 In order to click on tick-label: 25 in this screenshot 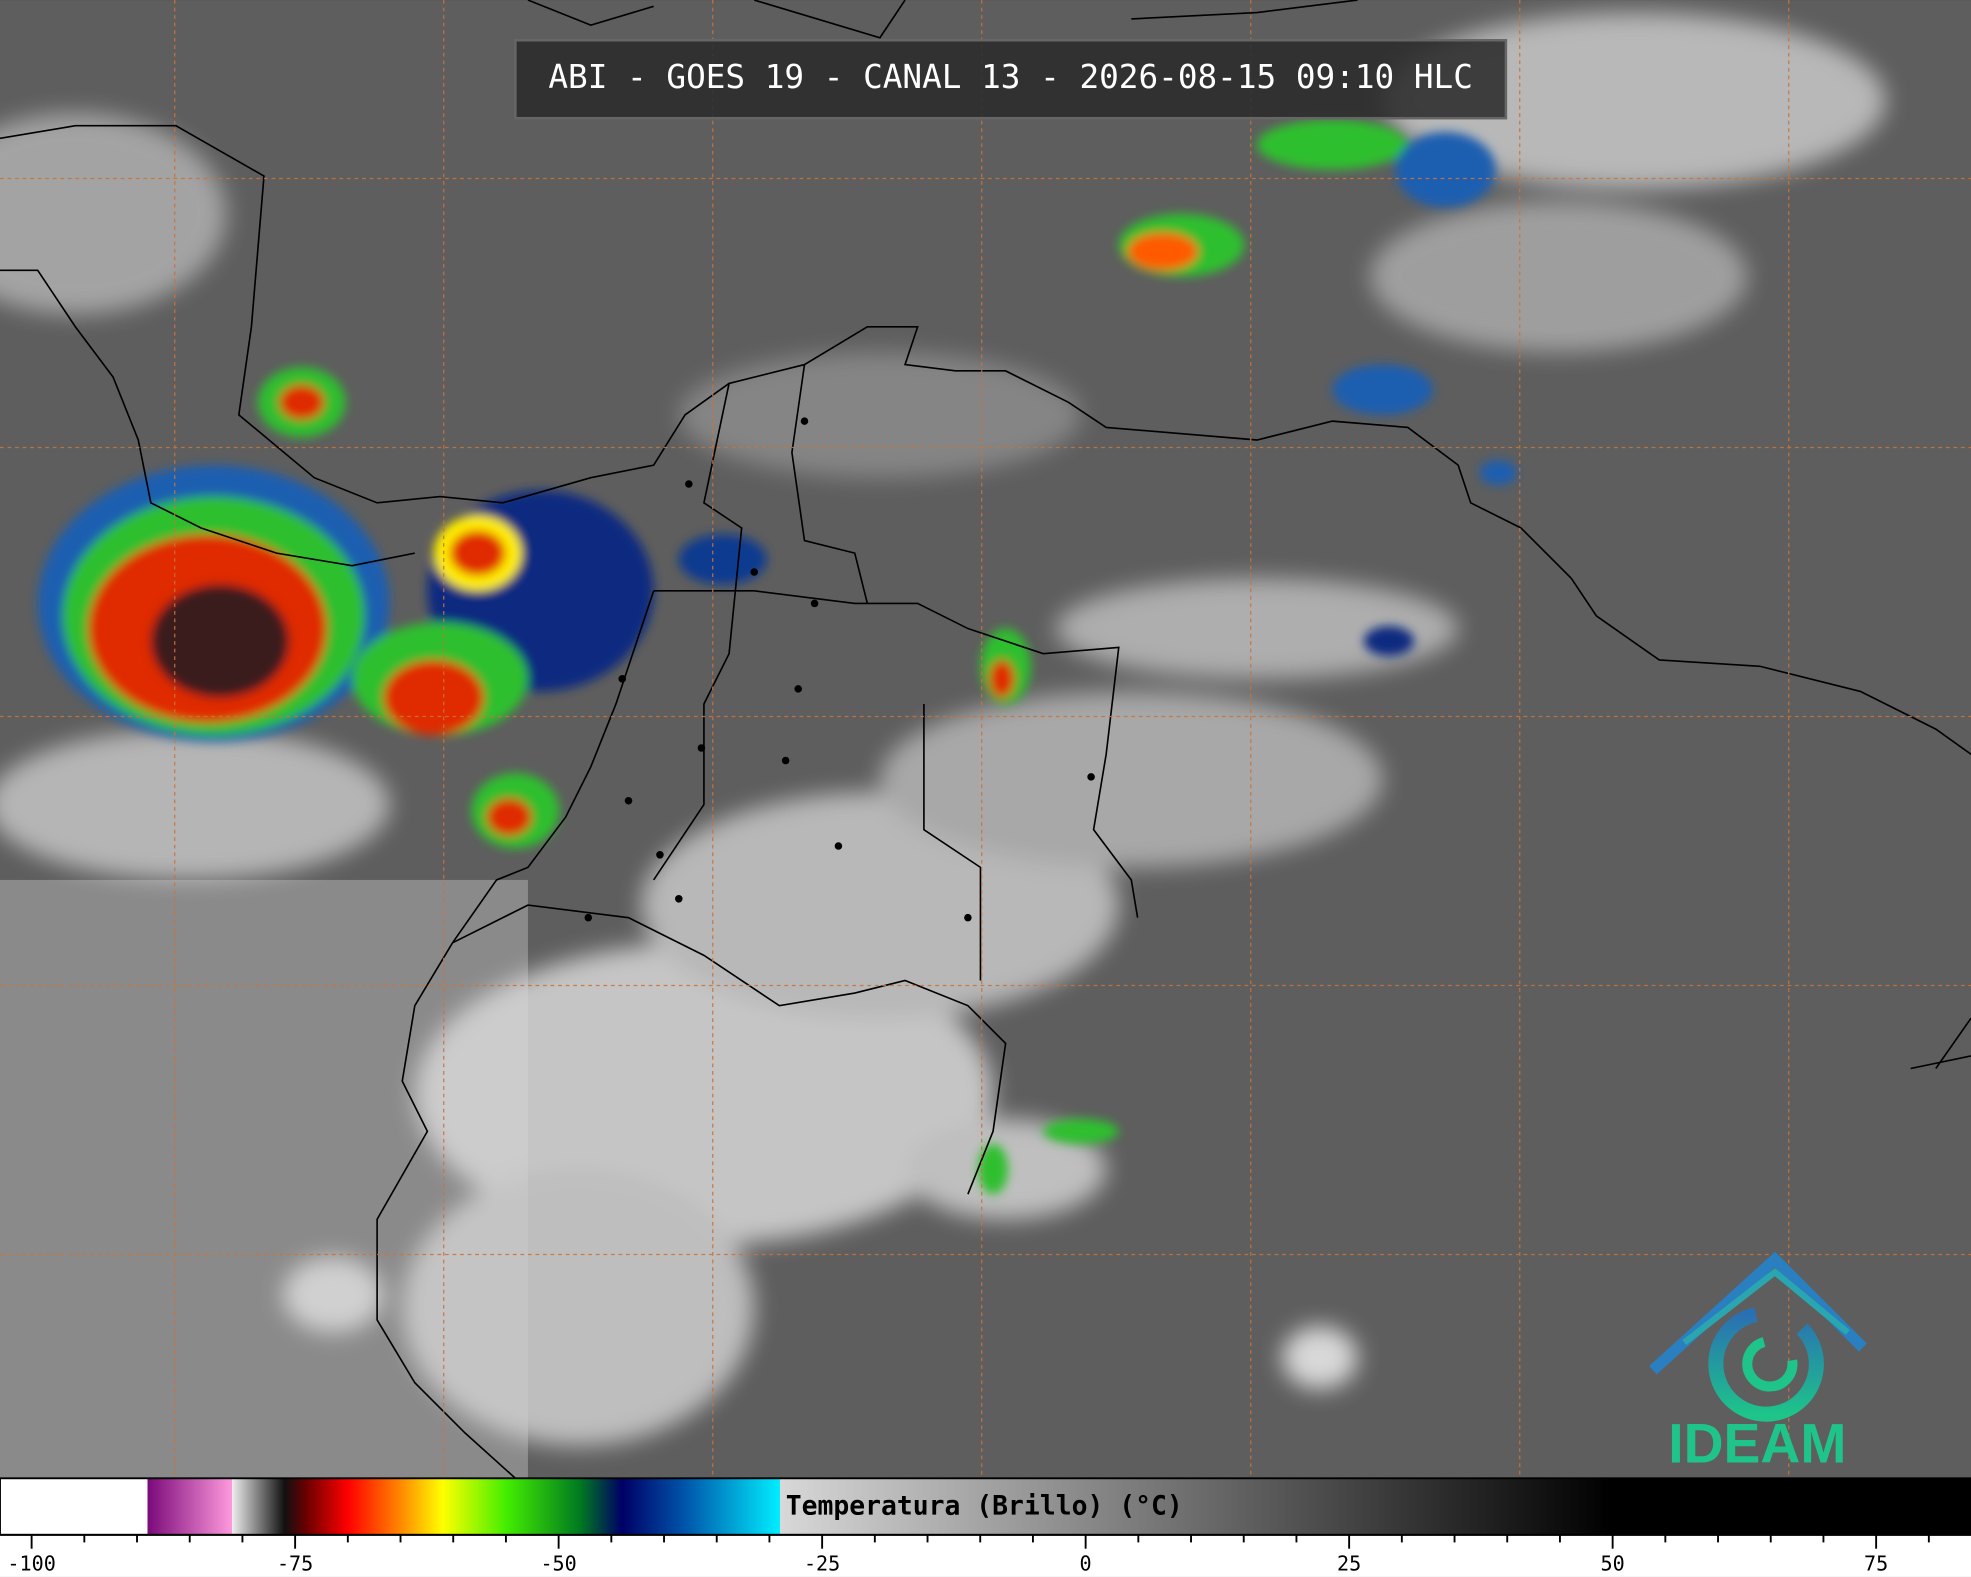, I will do `click(1349, 1564)`.